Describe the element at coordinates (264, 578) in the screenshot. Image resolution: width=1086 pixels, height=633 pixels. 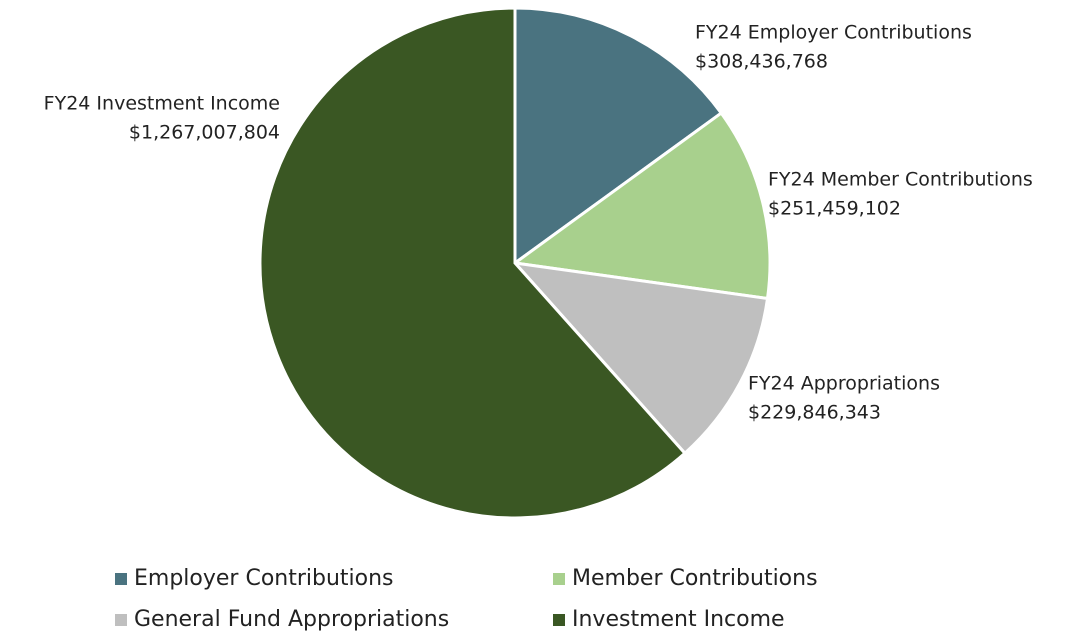
I see `legend-label: Employer Contributions` at that location.